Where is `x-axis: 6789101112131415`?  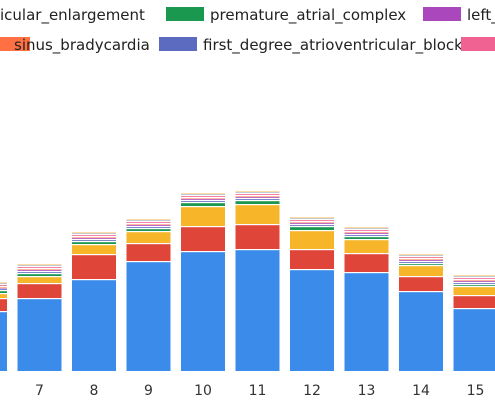
x-axis: 6789101112131415 is located at coordinates (242, 391).